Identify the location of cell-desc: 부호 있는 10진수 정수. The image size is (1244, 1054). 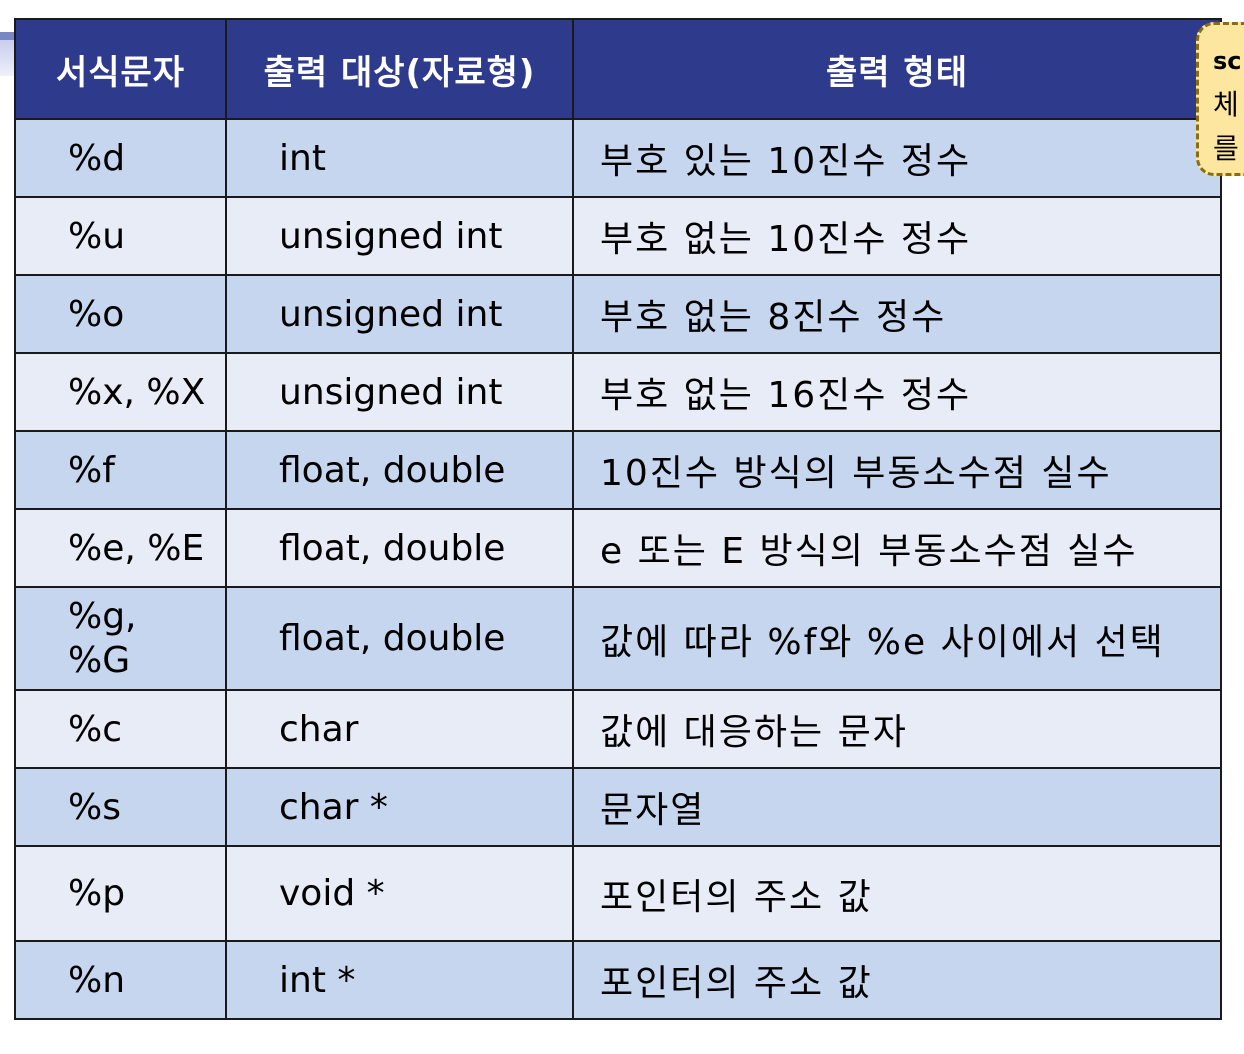
(897, 158).